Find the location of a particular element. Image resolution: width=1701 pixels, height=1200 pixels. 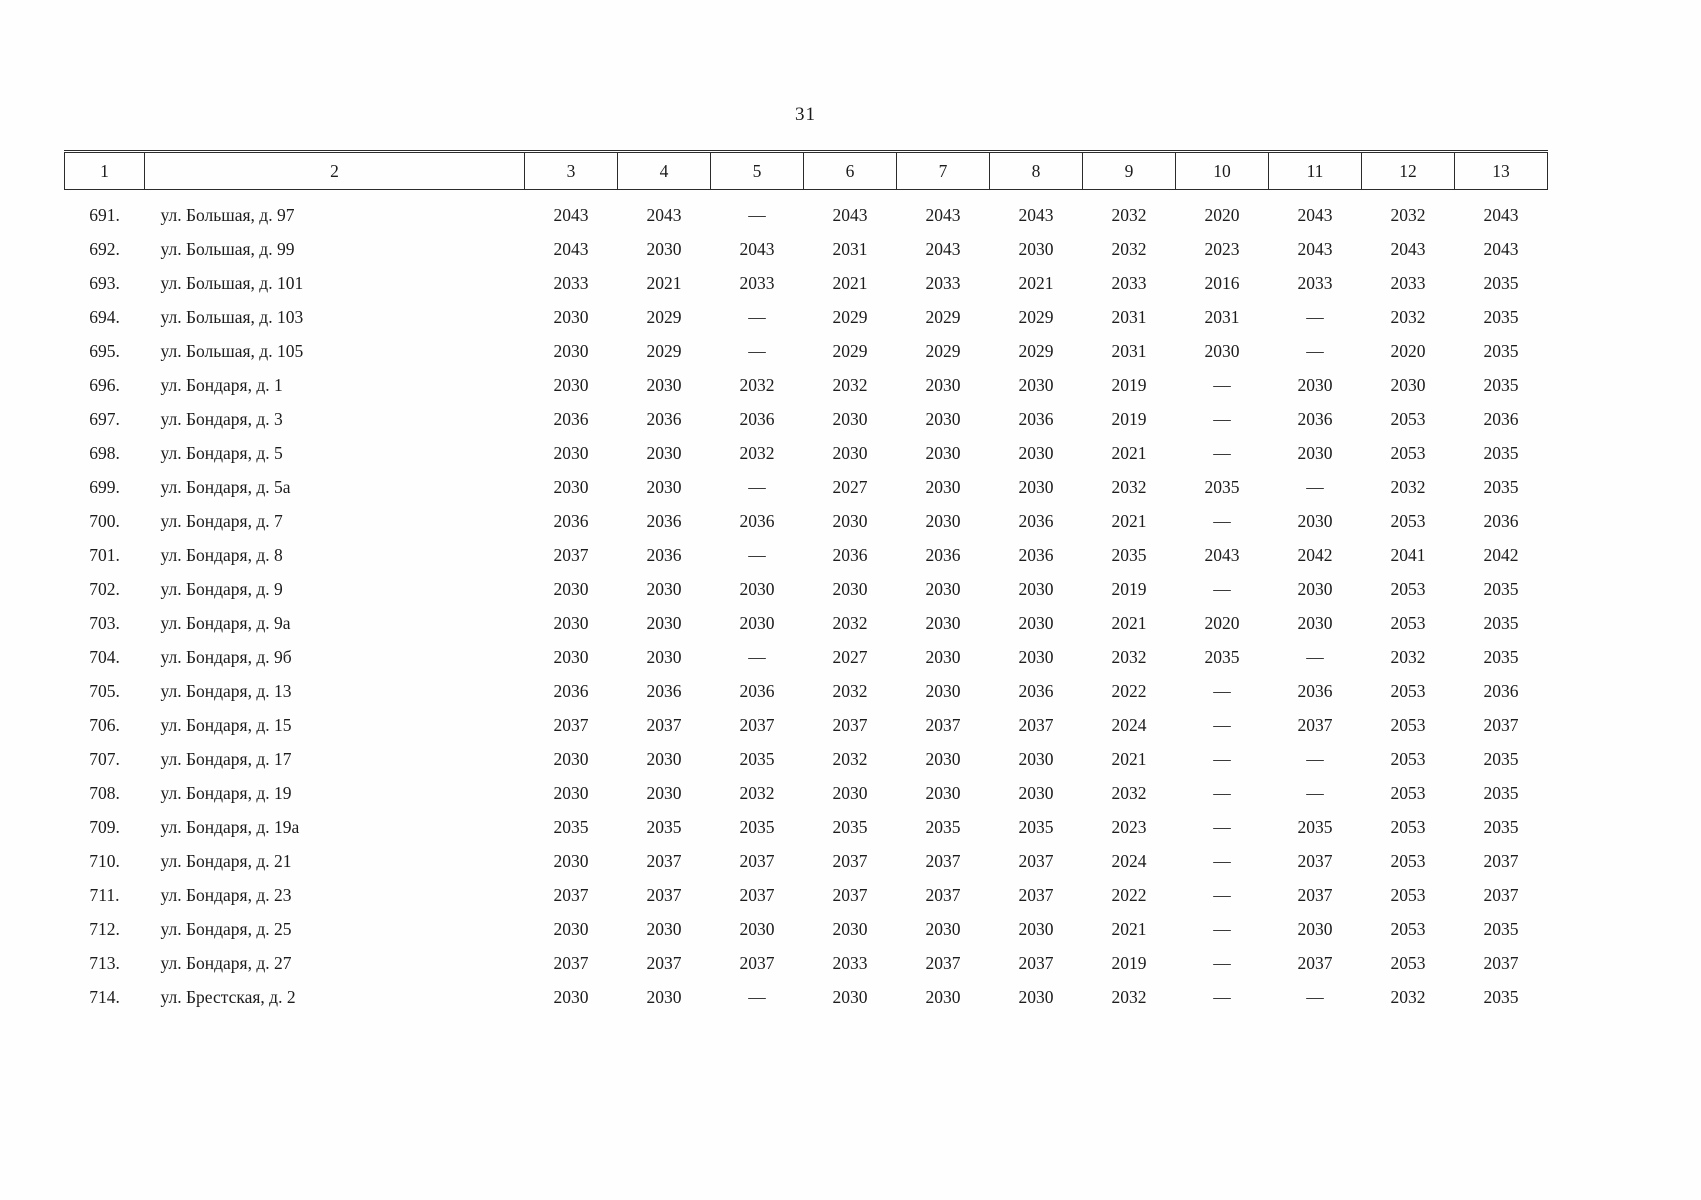

row-number: 703. is located at coordinates (104, 622).